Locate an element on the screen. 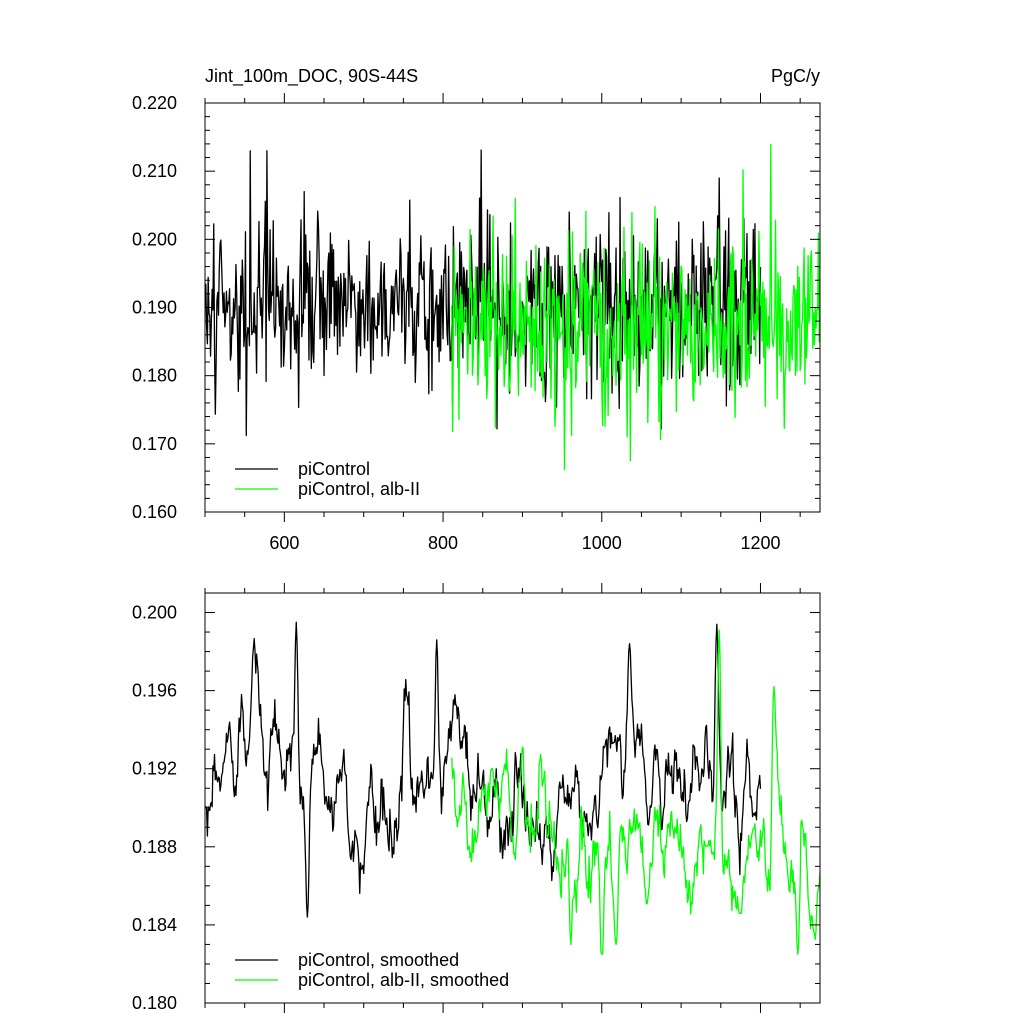  y-tick-label: 0.184 is located at coordinates (154, 925).